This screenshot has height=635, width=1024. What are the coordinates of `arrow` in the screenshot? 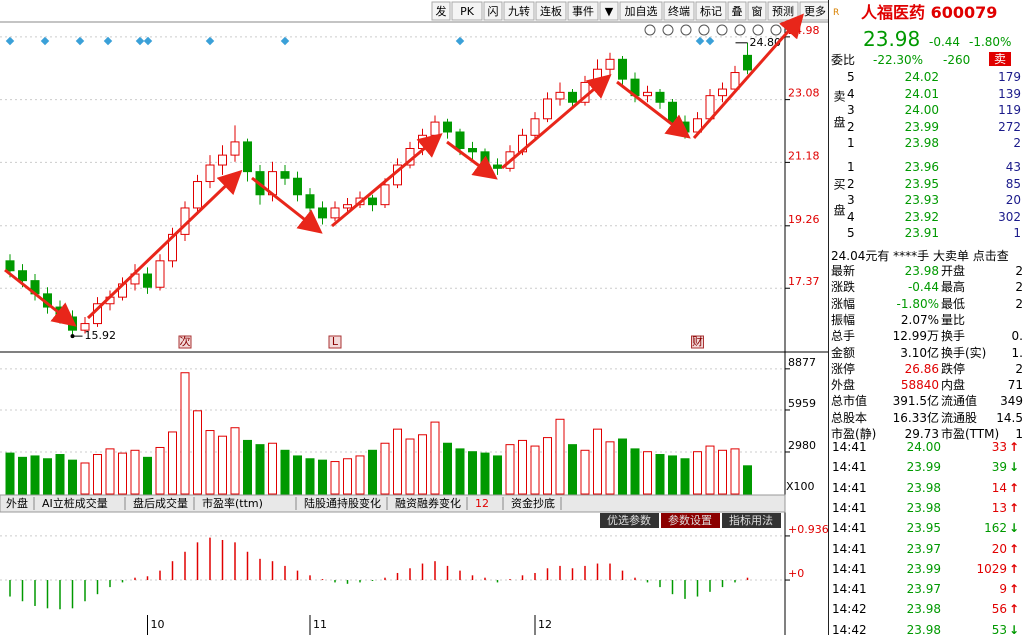 It's located at (748, 76).